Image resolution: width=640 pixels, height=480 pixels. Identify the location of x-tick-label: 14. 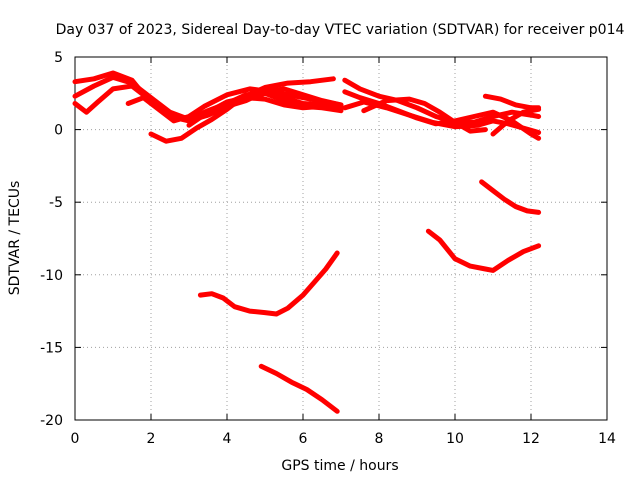
(607, 439).